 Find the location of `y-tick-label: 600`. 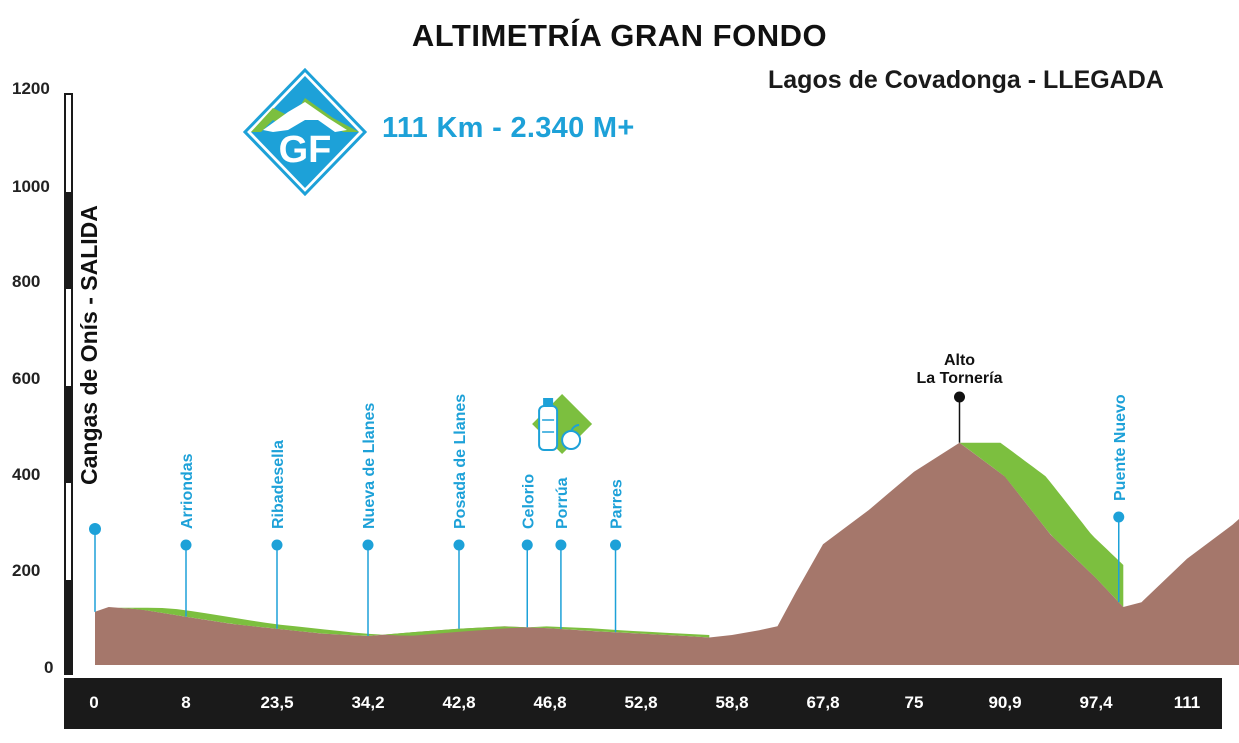

y-tick-label: 600 is located at coordinates (26, 378).